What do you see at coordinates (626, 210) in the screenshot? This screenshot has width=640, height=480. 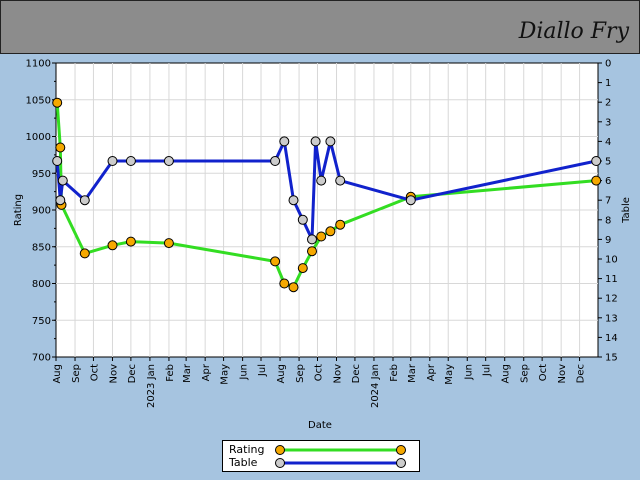 I see `y-axis-label-right: Table` at bounding box center [626, 210].